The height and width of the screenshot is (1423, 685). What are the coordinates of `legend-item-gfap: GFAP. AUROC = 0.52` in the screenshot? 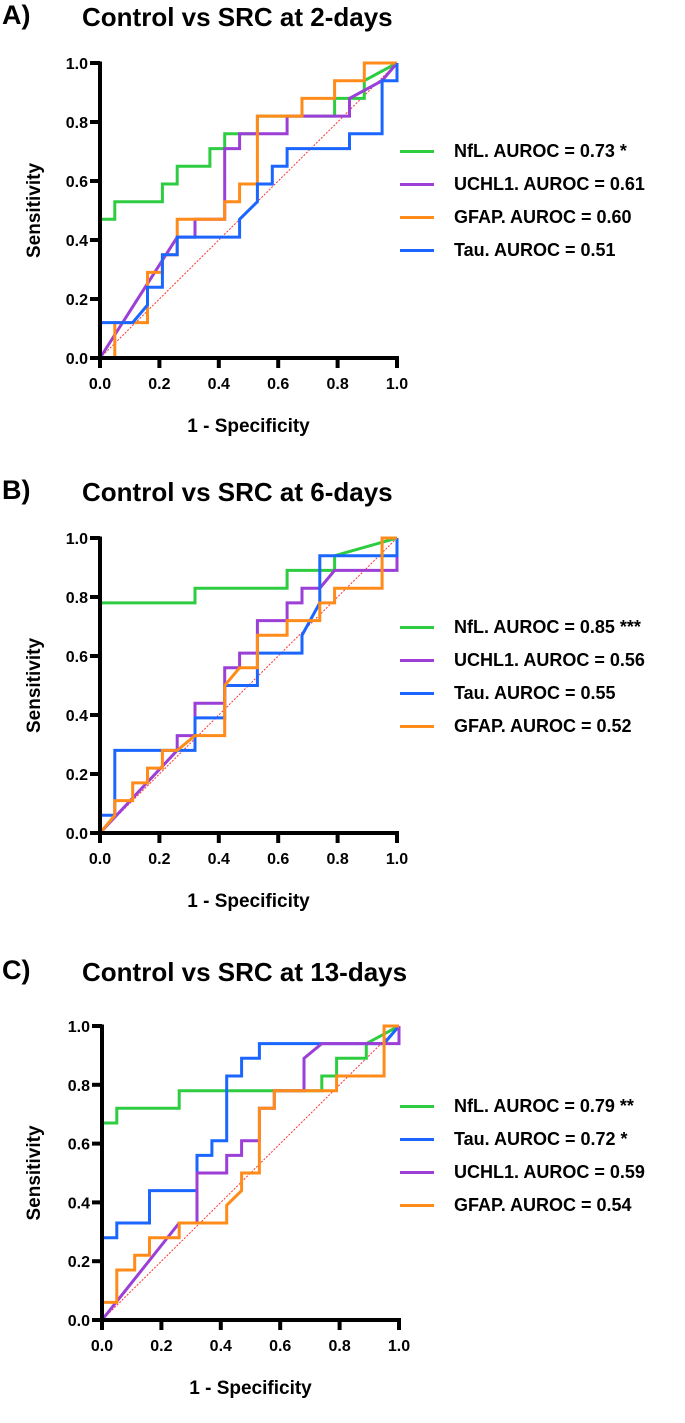 It's located at (522, 726).